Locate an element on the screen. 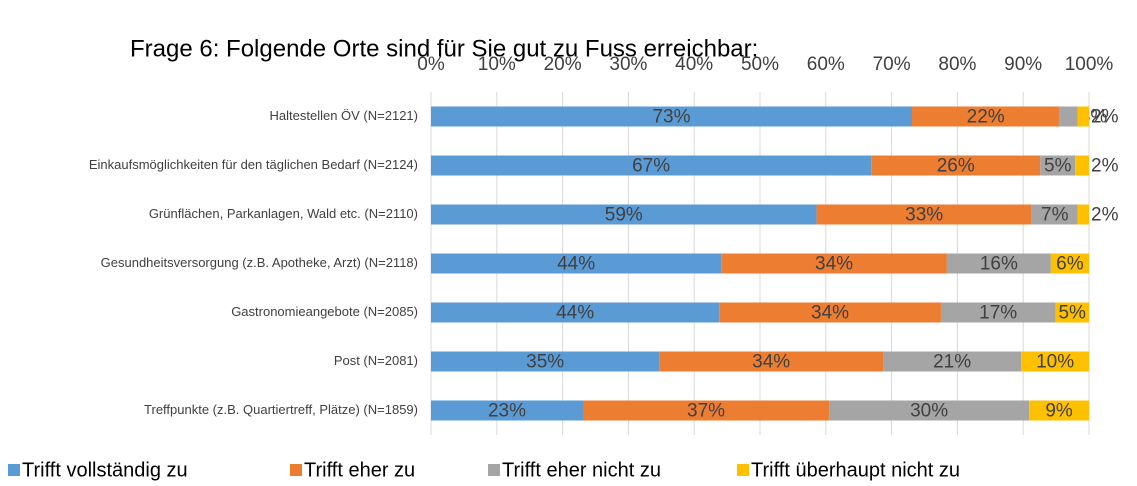  y-tick-label: Post (N=2081) is located at coordinates (376, 360).